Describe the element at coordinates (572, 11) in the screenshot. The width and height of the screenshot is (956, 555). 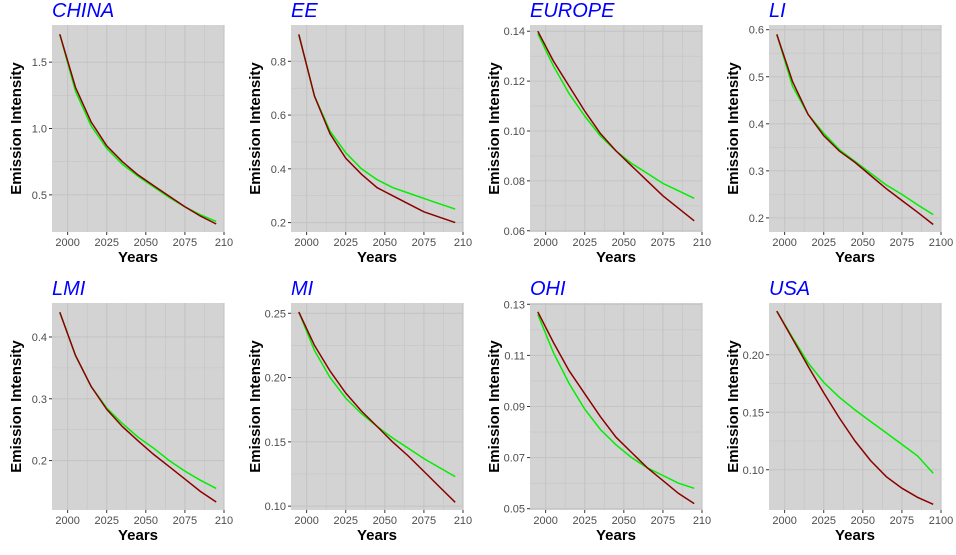
I see `panel-title: EUROPE` at that location.